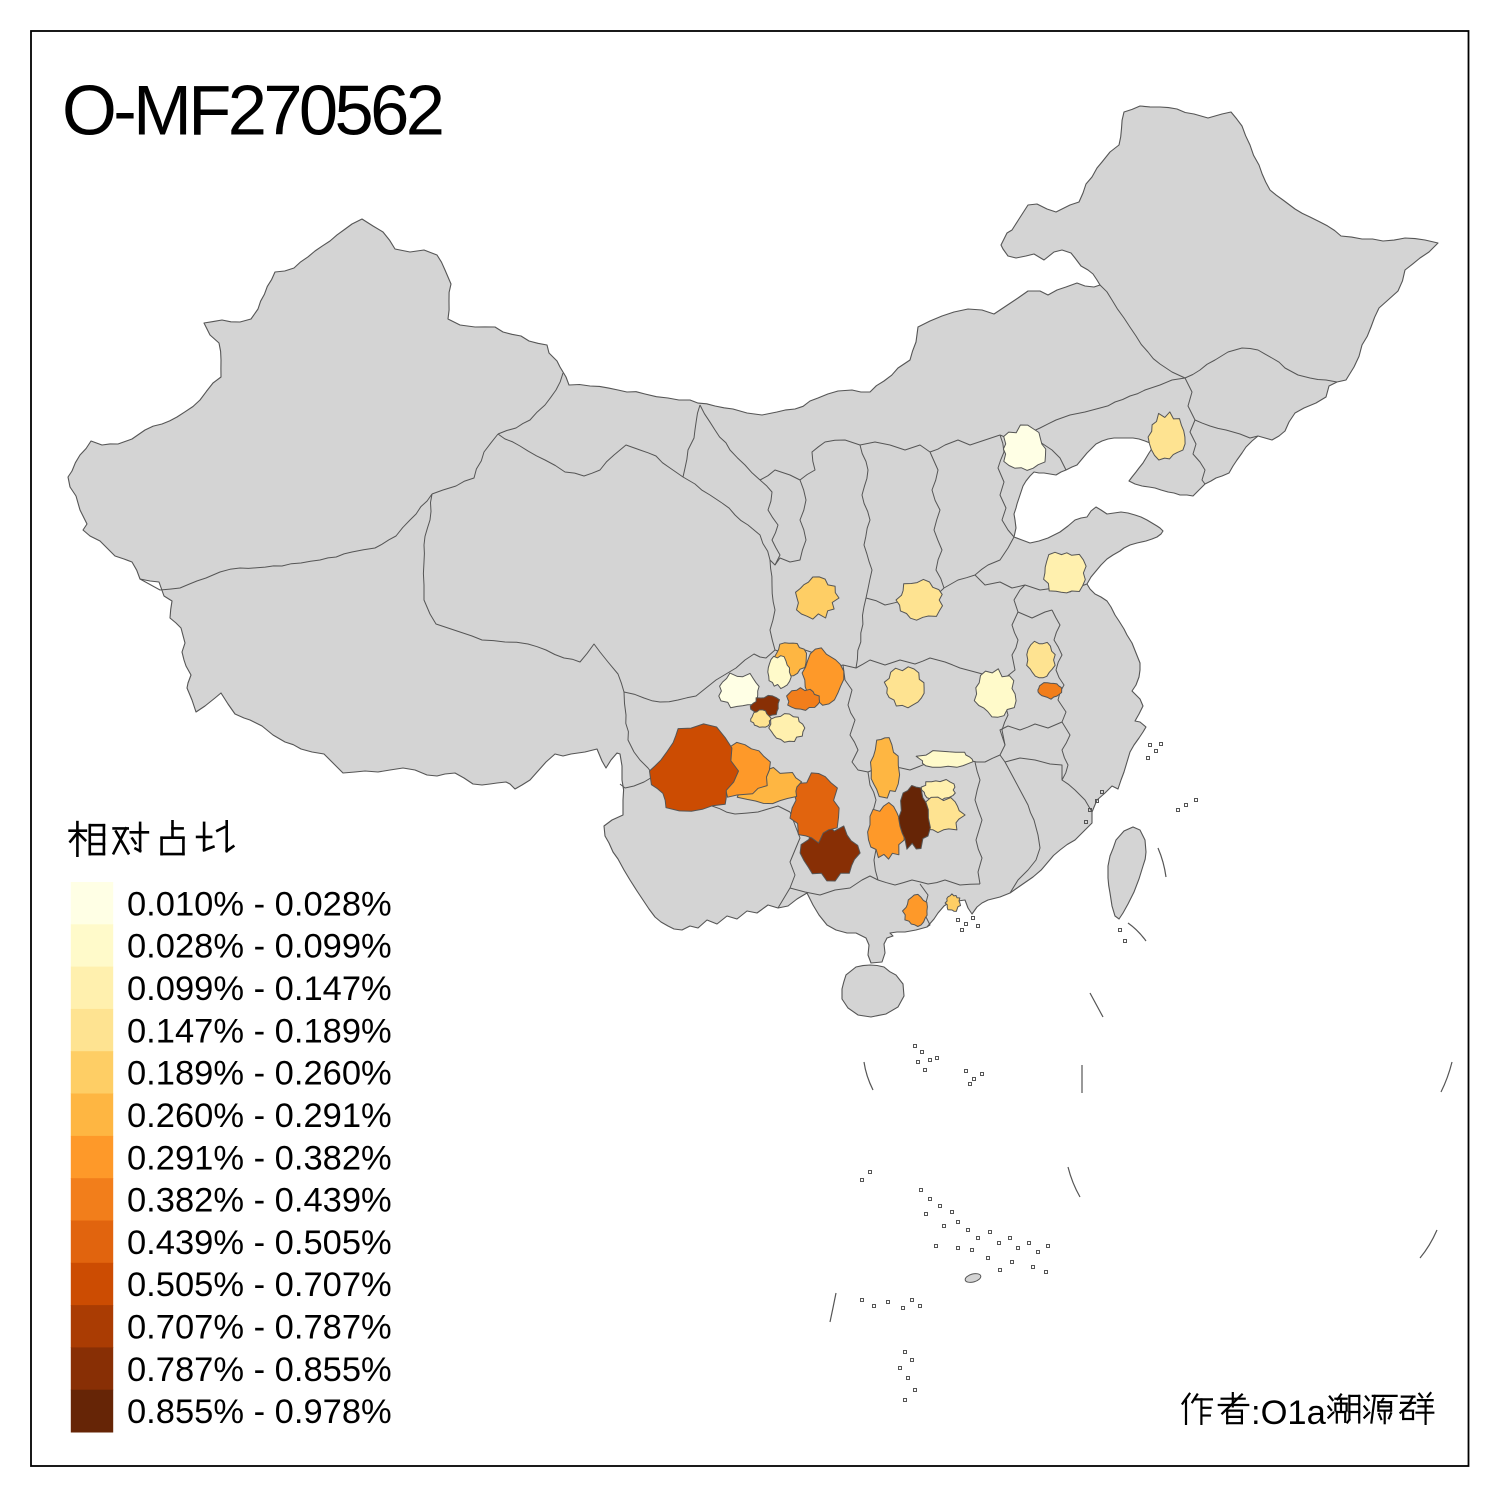 The image size is (1500, 1505). I want to click on svg-text: 0.189% - 0.260%, so click(259, 1074).